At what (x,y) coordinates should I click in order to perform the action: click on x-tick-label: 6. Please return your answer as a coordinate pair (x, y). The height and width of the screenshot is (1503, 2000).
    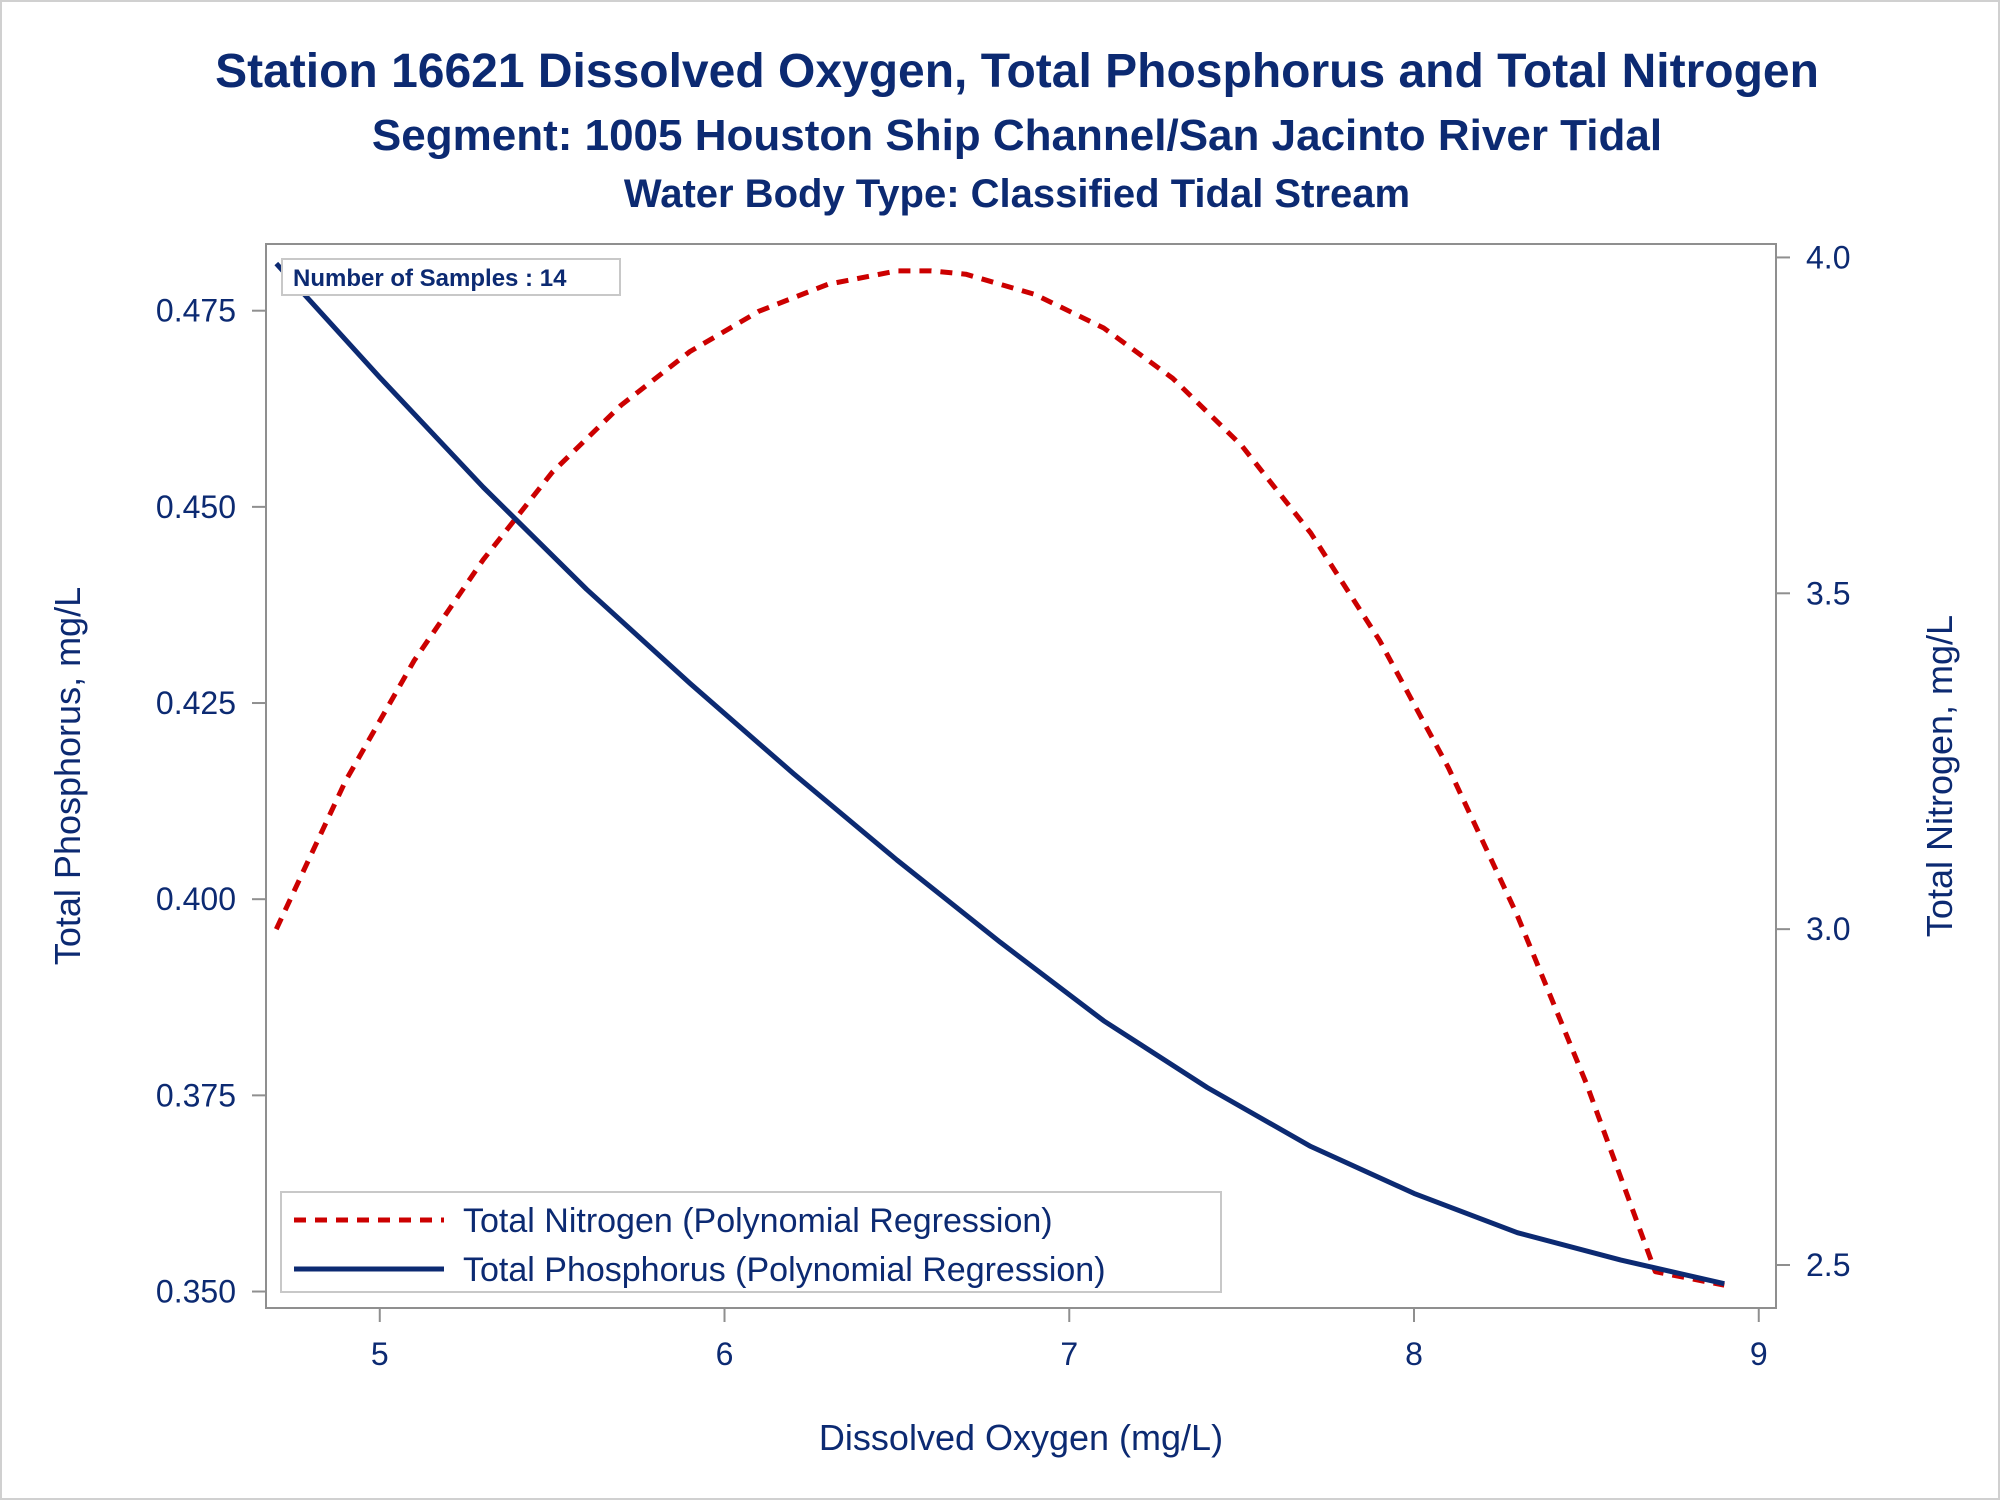
    Looking at the image, I should click on (725, 1354).